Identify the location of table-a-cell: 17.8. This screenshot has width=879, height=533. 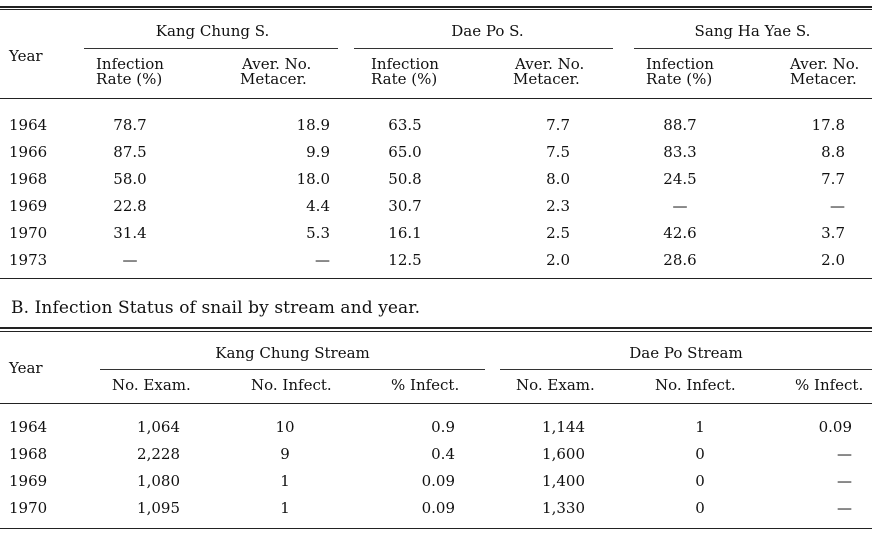
(828, 125).